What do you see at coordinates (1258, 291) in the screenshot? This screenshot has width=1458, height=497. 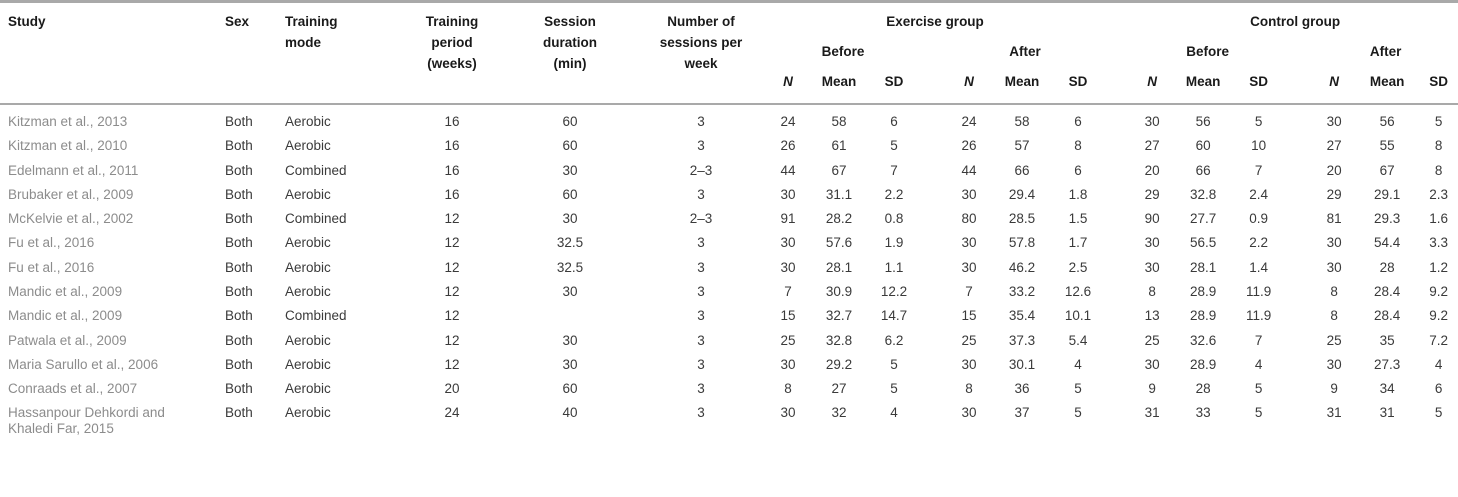 I see `cell-control-before-sd: 11.9` at bounding box center [1258, 291].